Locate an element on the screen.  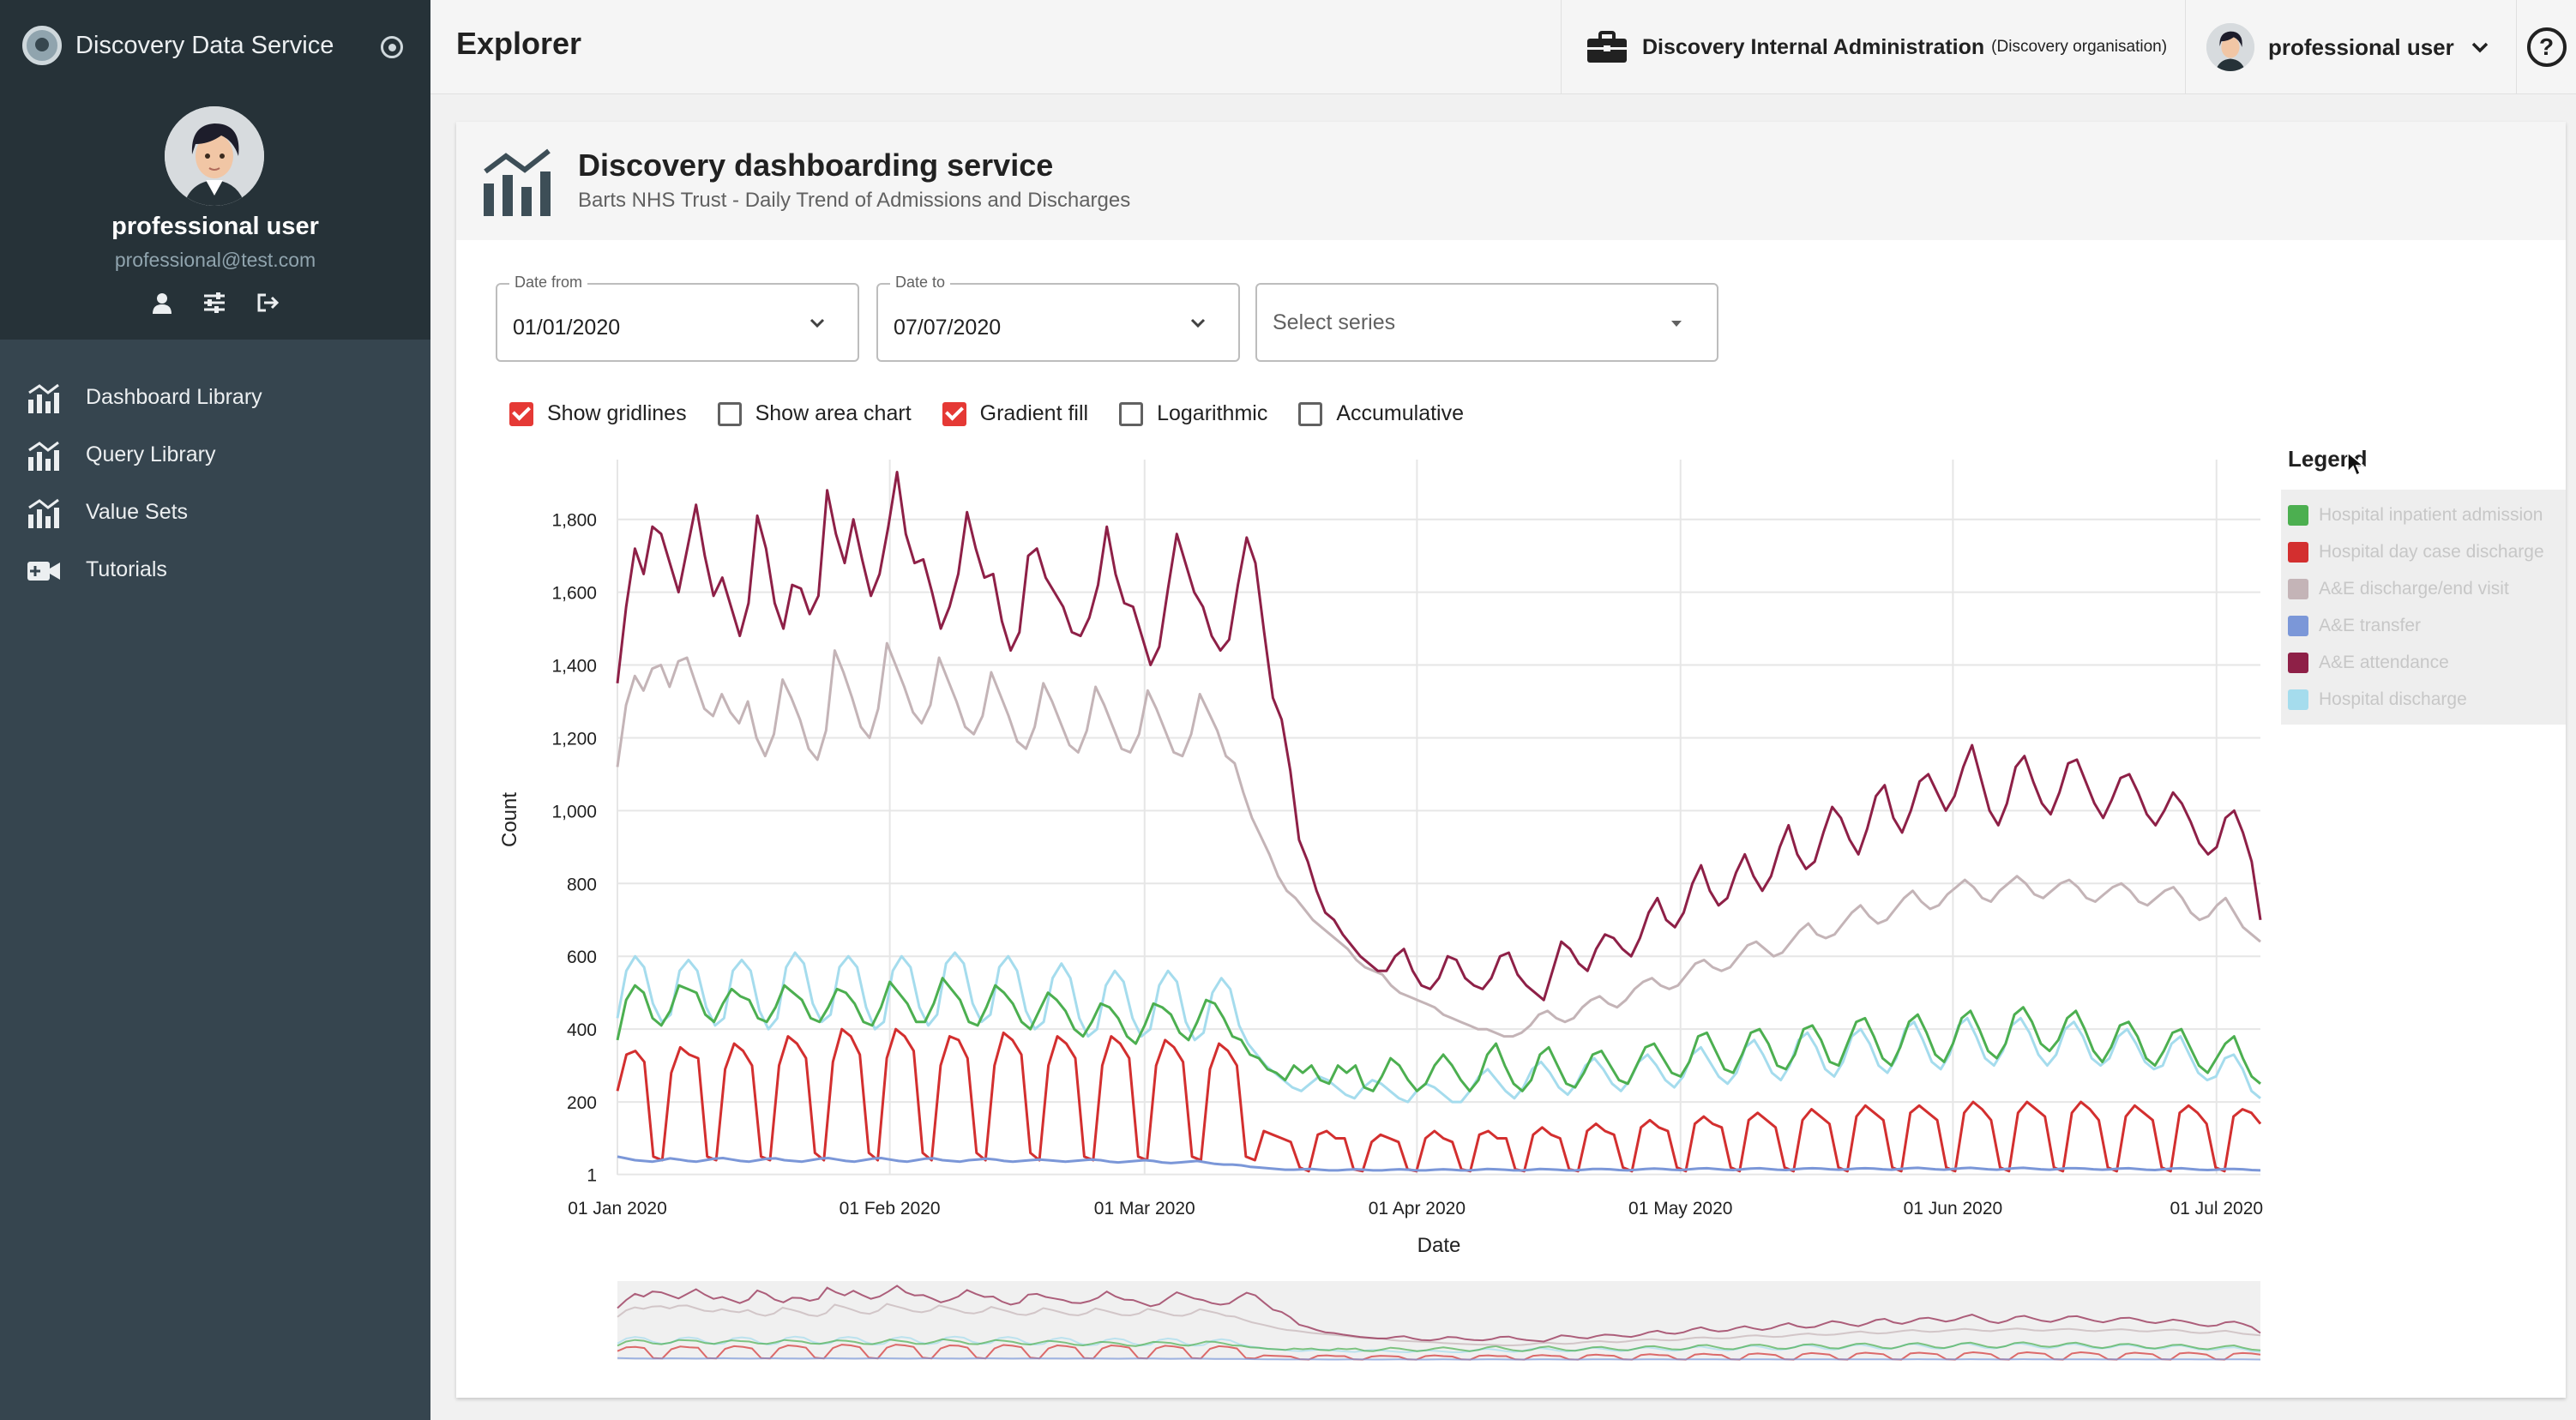
person-icon is located at coordinates (162, 303).